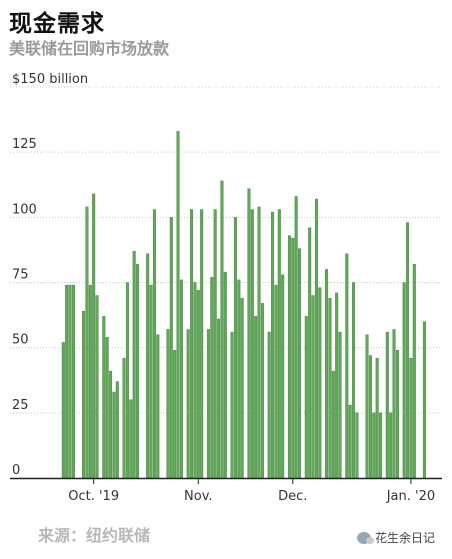 This screenshot has width=452, height=559. I want to click on watermark-label: 花生余日记, so click(405, 538).